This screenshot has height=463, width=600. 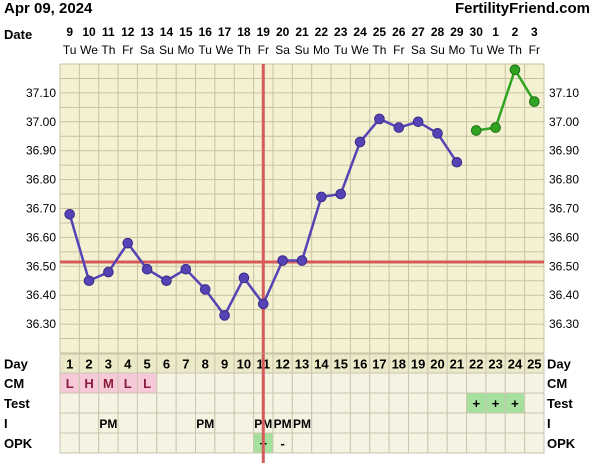 What do you see at coordinates (41, 180) in the screenshot?
I see `ytick-left-3: 36.80` at bounding box center [41, 180].